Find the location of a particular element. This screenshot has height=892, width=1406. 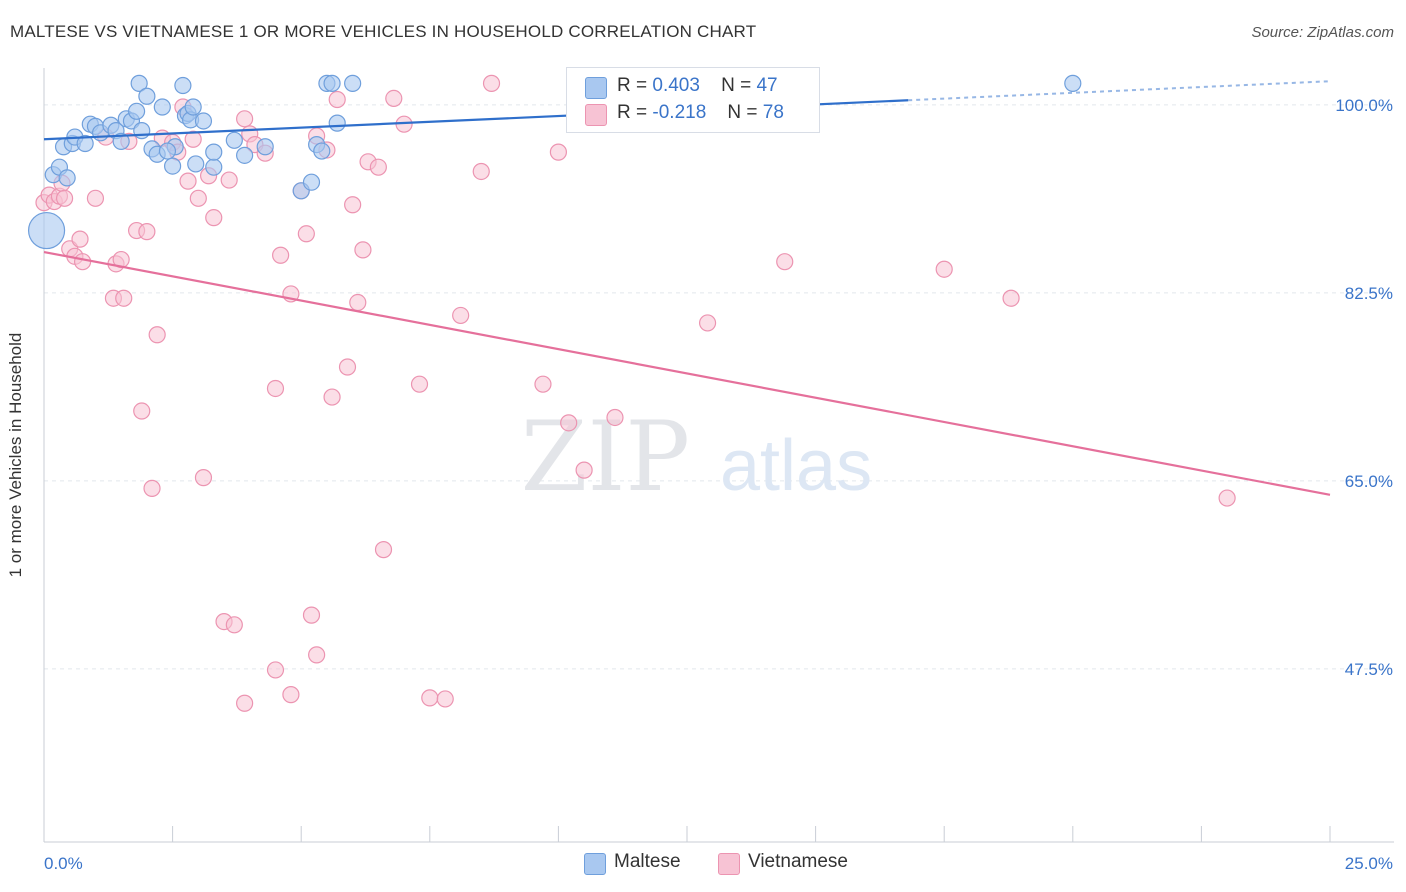

y-axis-label: 1 or more Vehicles in Household is located at coordinates (15, 455).